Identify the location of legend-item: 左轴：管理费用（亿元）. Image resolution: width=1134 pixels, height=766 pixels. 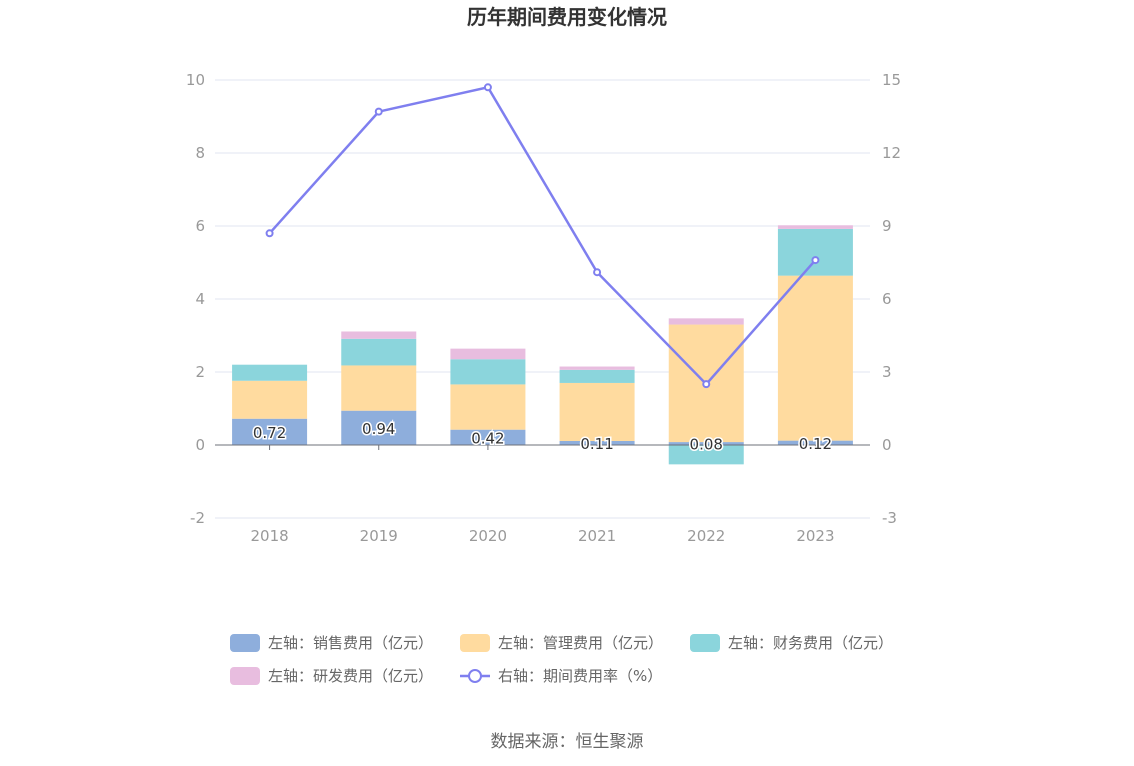
(561, 643).